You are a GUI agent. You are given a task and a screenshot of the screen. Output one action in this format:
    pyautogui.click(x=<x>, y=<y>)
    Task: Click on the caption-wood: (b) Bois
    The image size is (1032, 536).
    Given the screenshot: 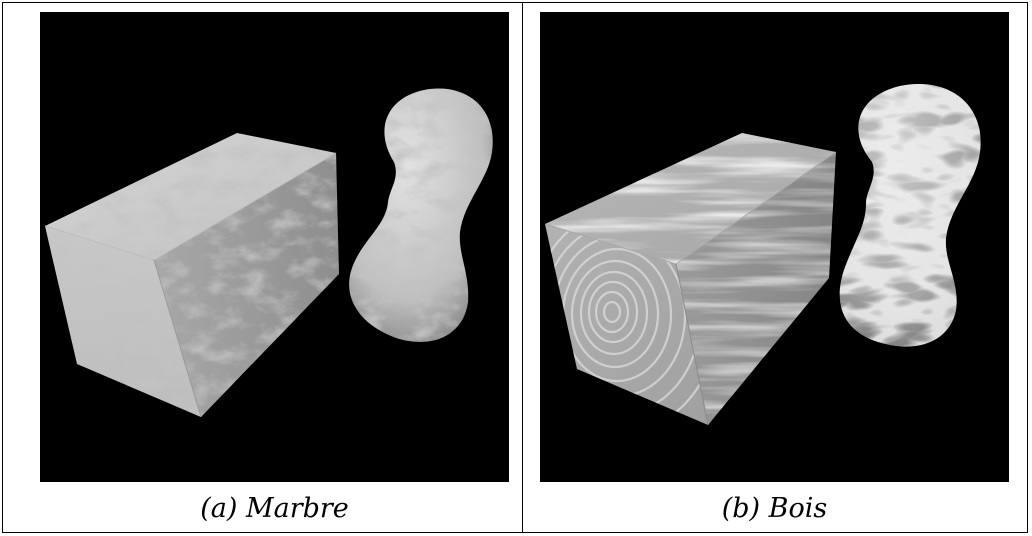 What is the action you would take?
    pyautogui.click(x=774, y=508)
    